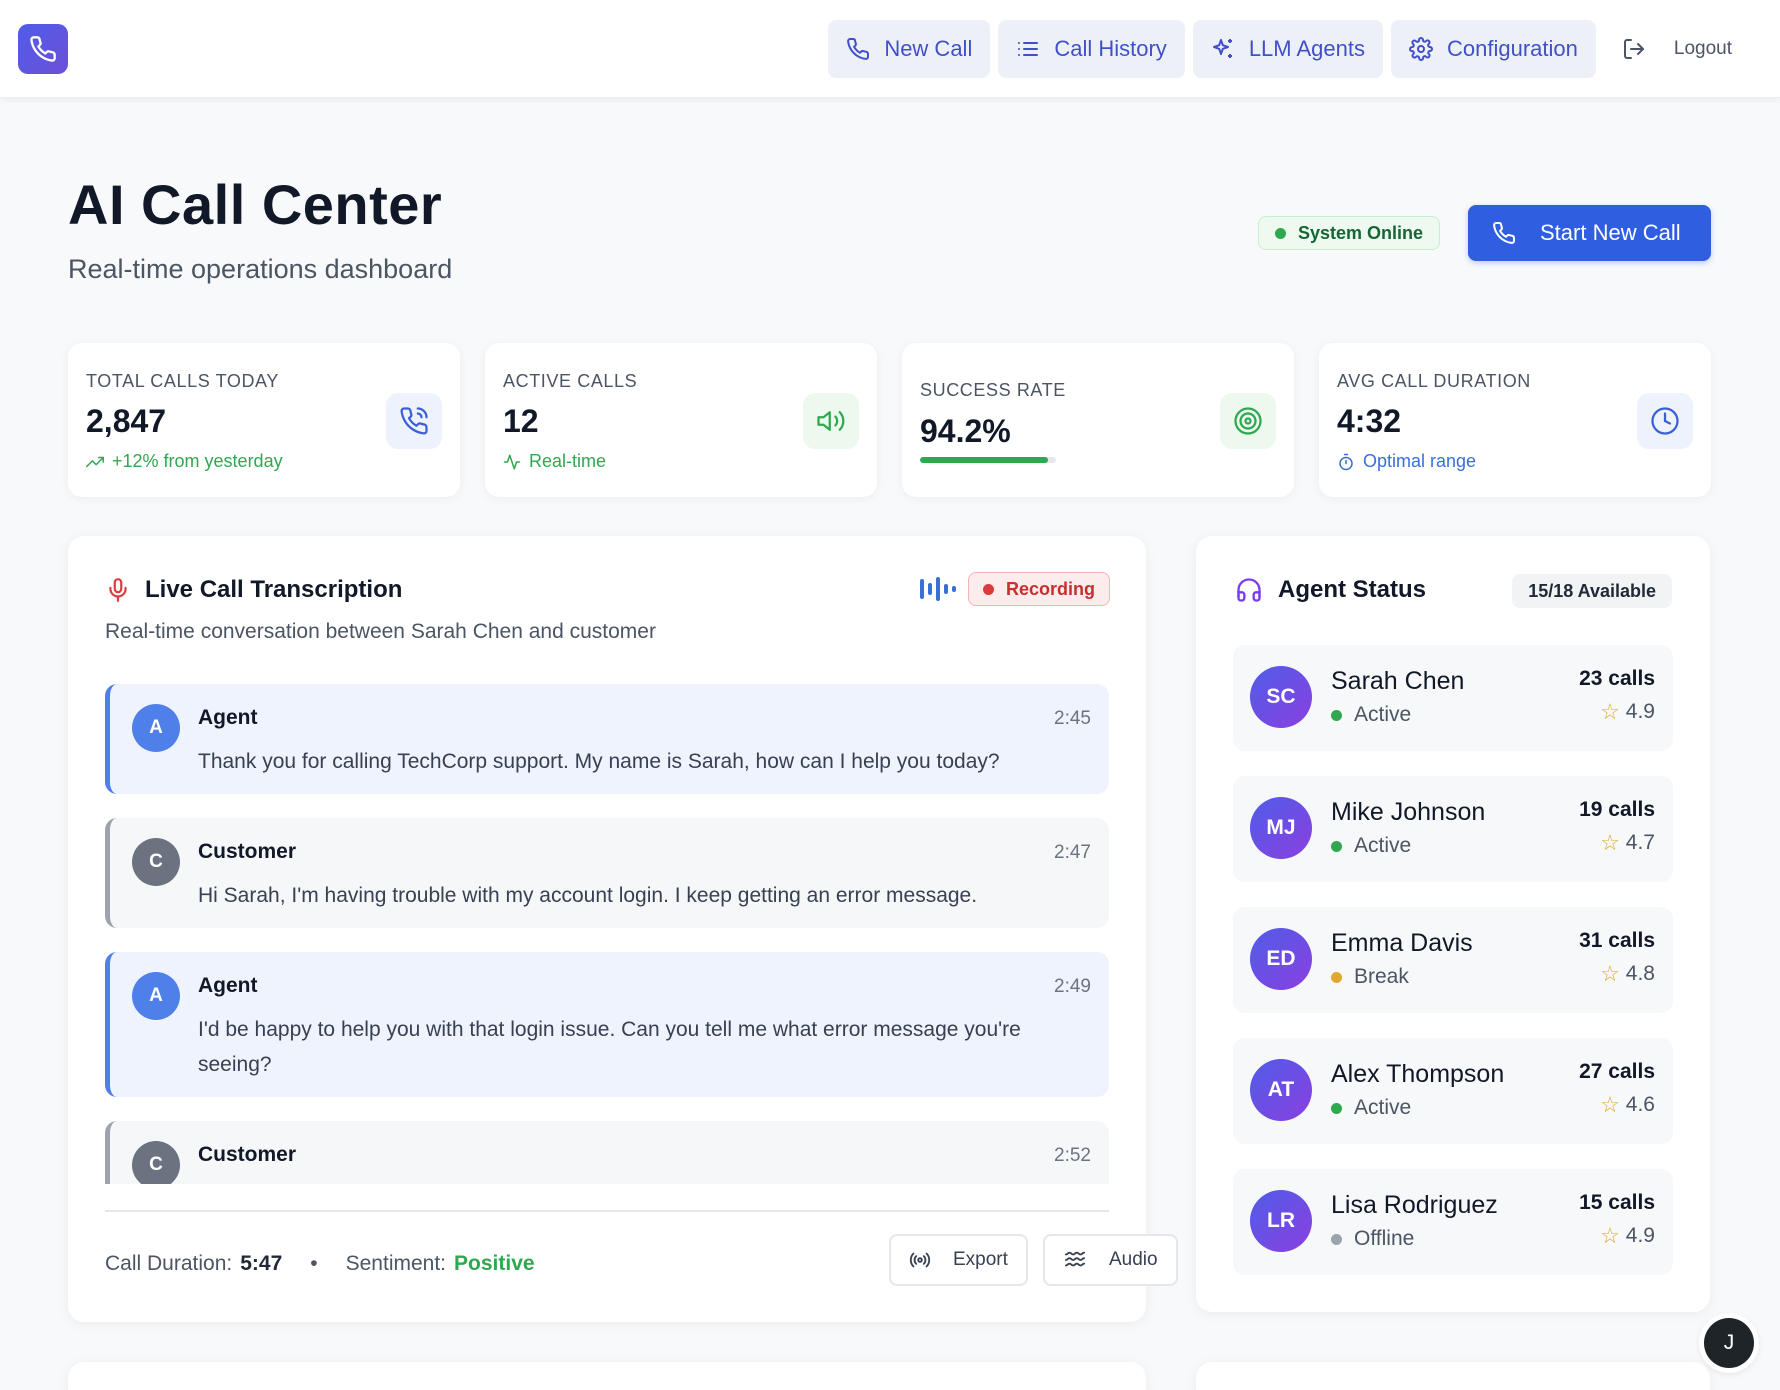  Describe the element at coordinates (980, 1259) in the screenshot. I see `export-label: Export` at that location.